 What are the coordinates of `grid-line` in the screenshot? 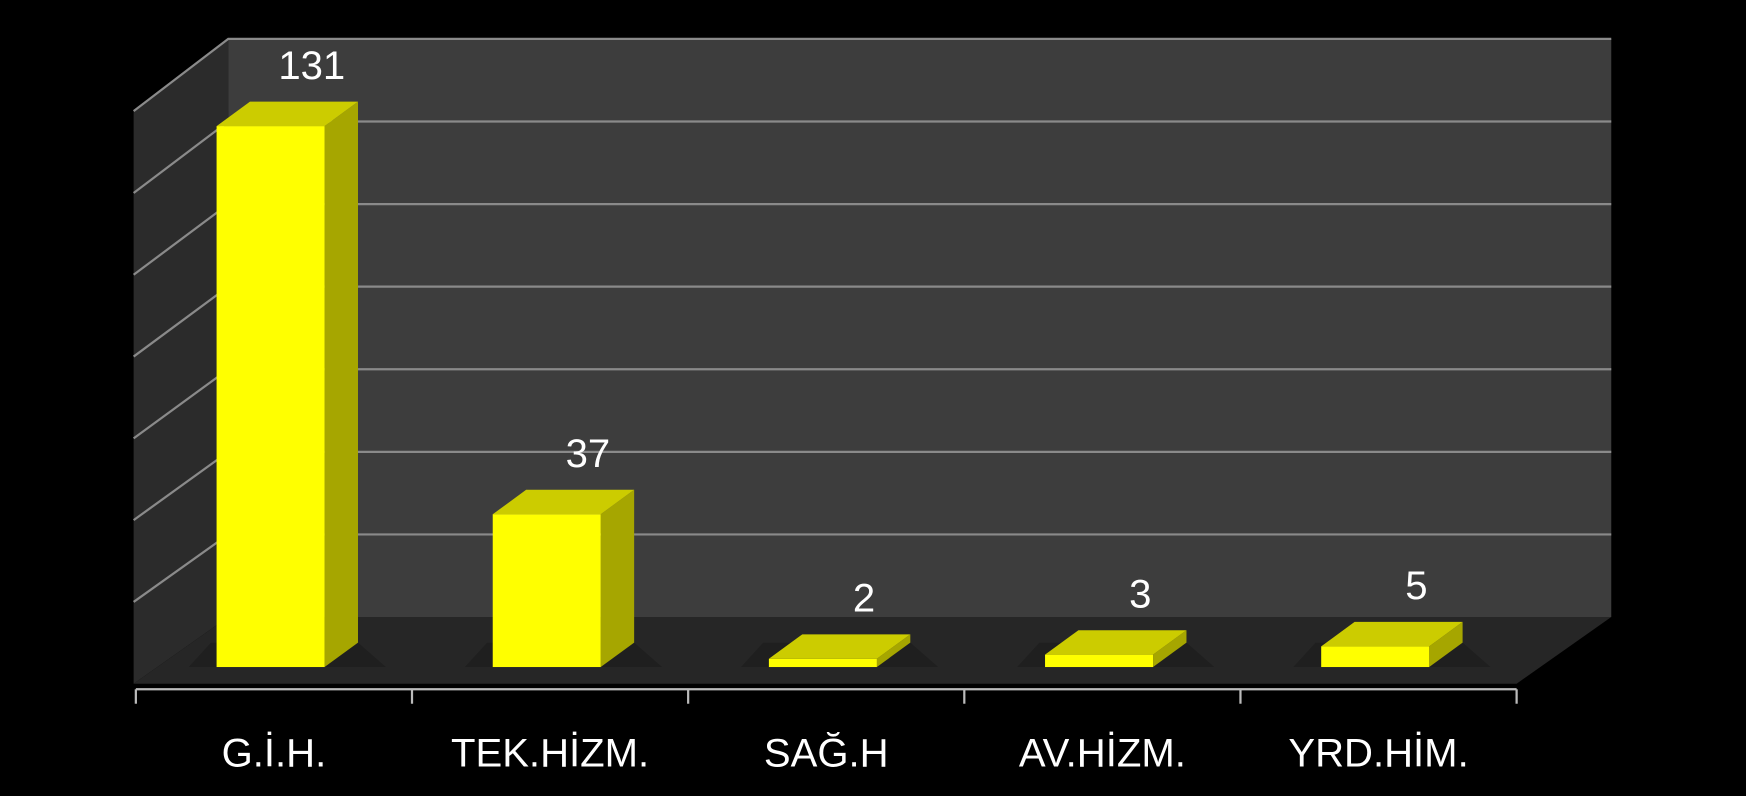 It's located at (872, 75).